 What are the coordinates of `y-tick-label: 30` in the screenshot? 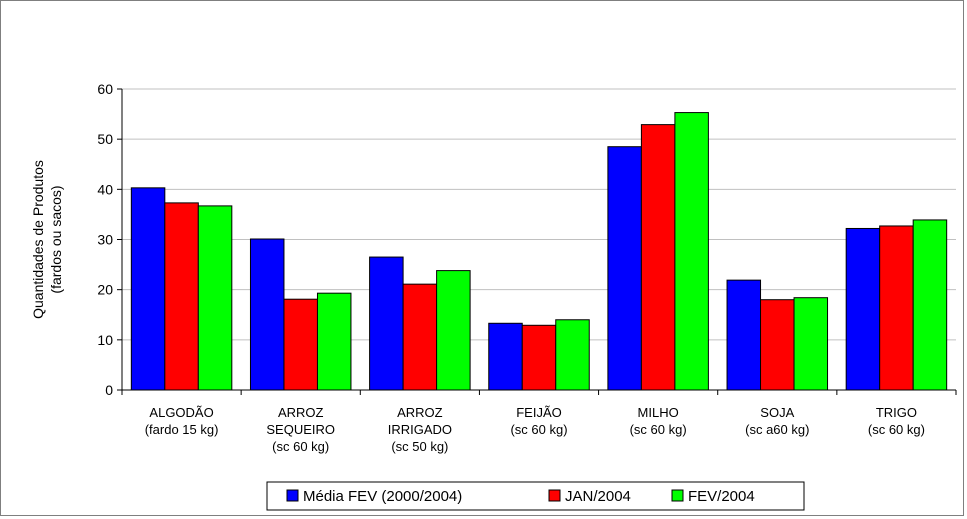 It's located at (105, 240).